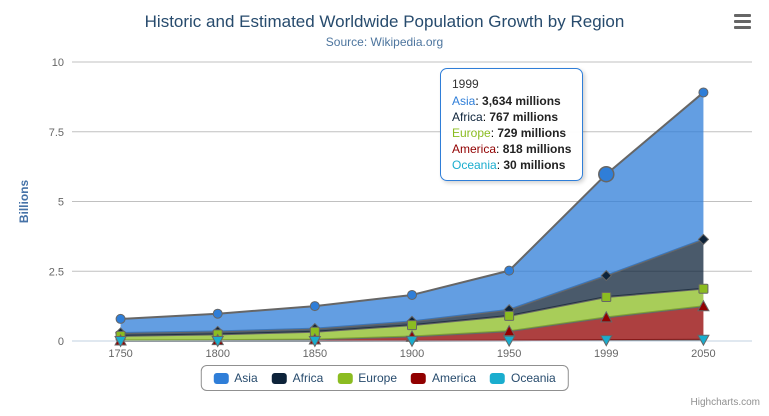  What do you see at coordinates (315, 354) in the screenshot?
I see `x-axis-label: 1850` at bounding box center [315, 354].